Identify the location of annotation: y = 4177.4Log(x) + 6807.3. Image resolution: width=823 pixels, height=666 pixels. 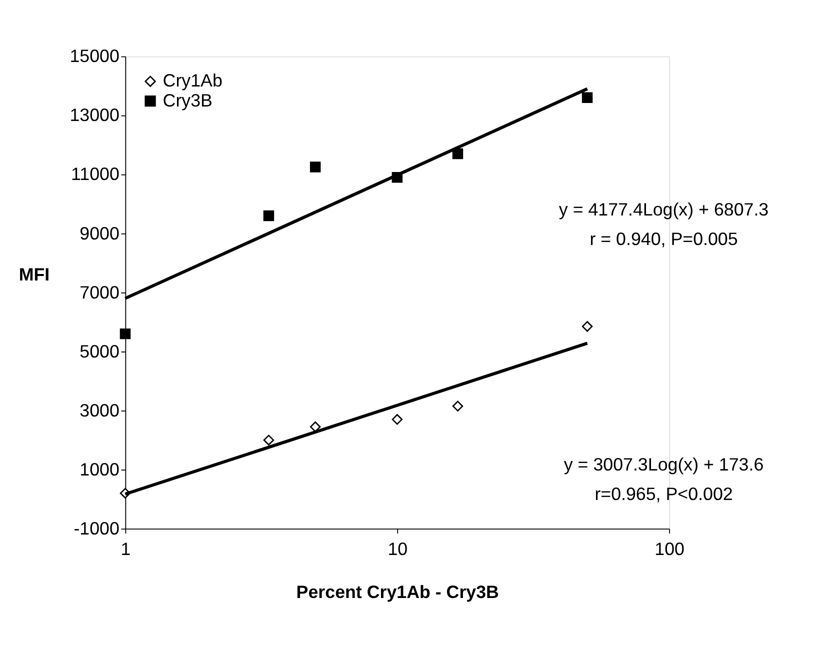
(663, 210).